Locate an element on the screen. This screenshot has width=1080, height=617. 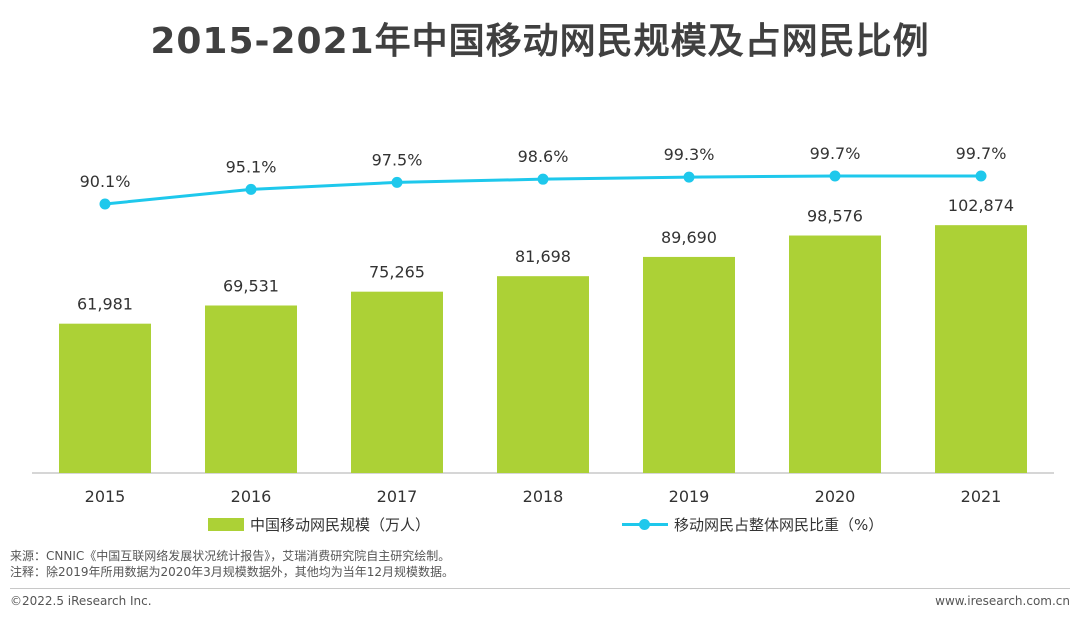
bar-2020 is located at coordinates (835, 354).